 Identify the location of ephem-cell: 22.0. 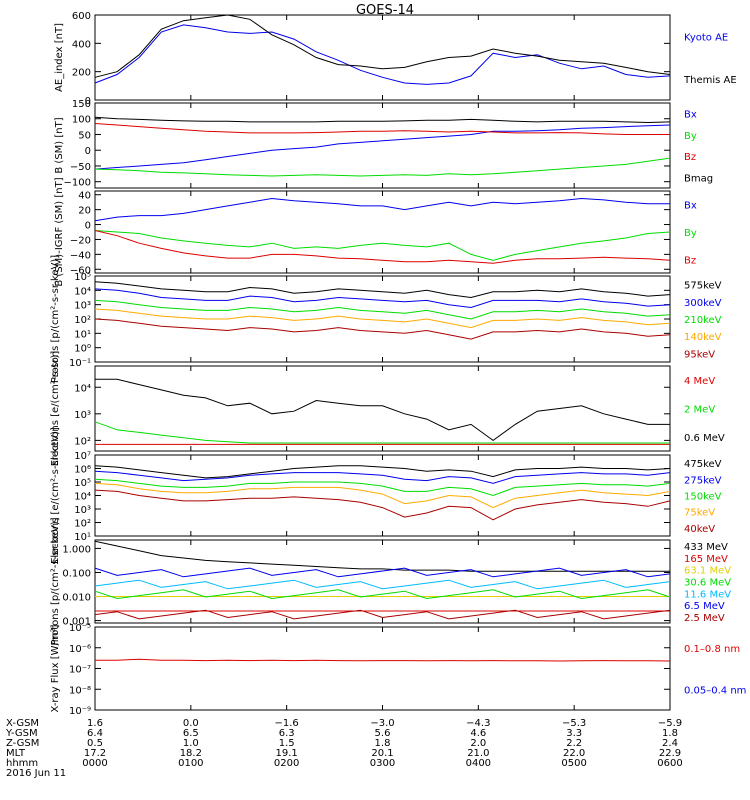
(574, 753).